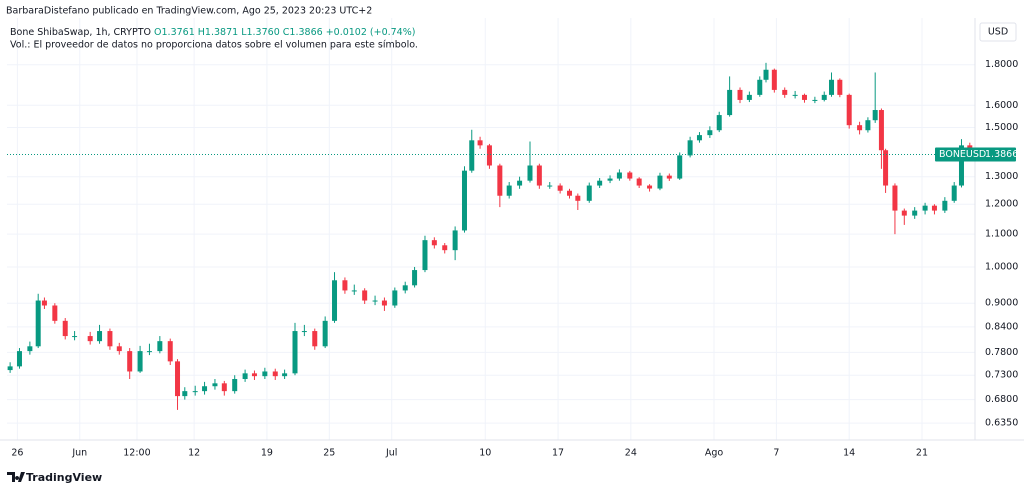 The height and width of the screenshot is (489, 1024). I want to click on currency-box, so click(998, 32).